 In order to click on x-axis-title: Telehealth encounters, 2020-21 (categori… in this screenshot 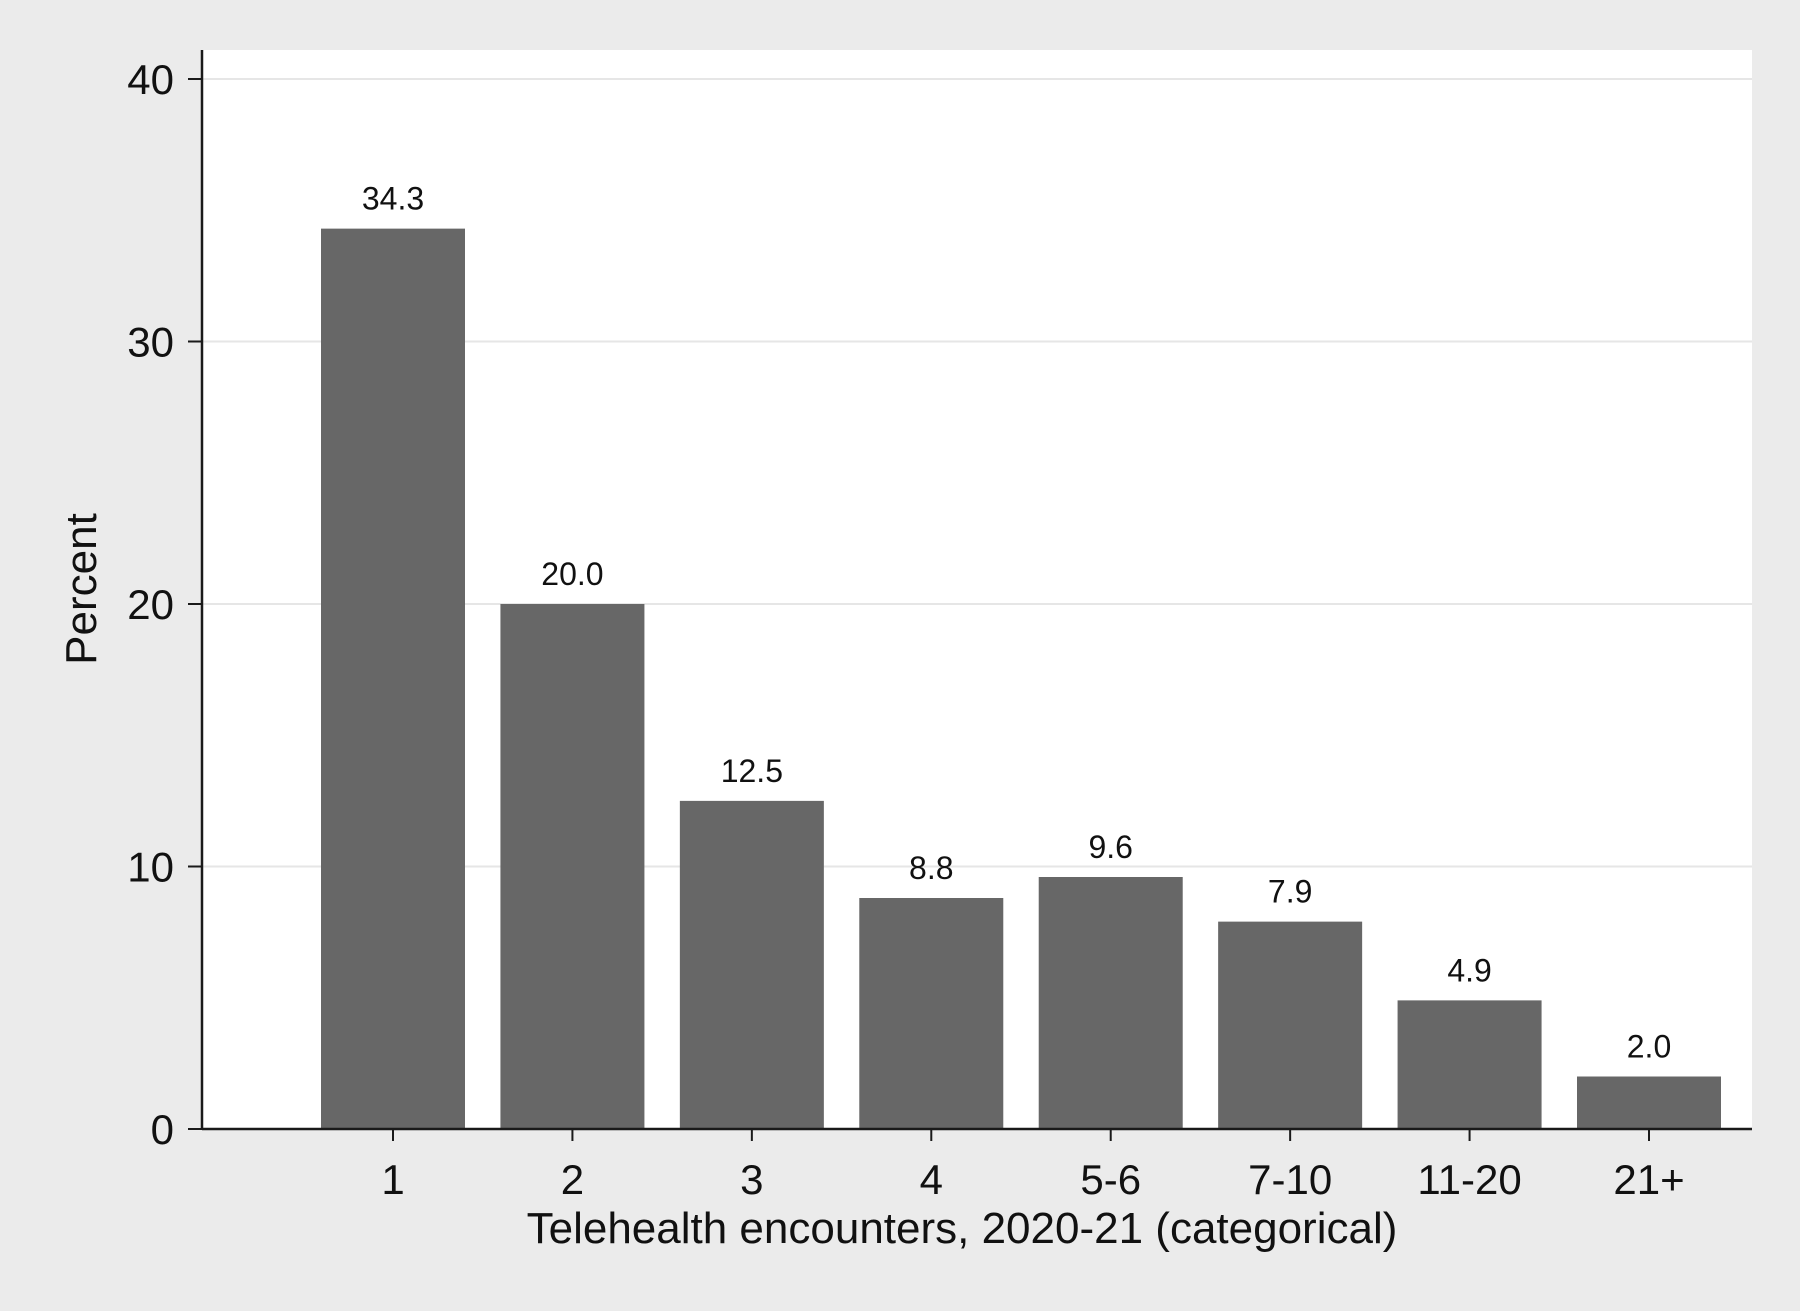, I will do `click(962, 1228)`.